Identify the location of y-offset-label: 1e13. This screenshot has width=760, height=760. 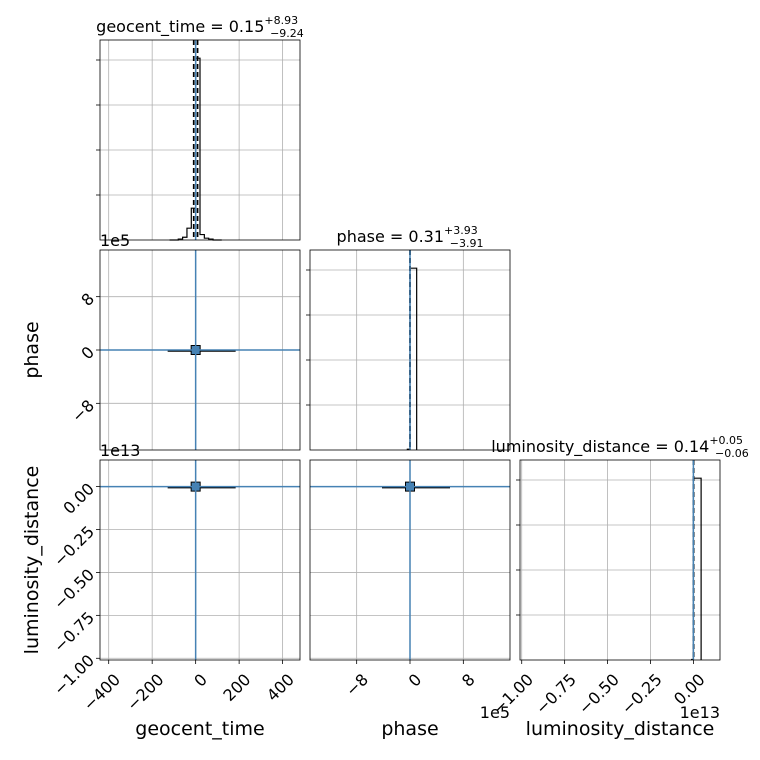
(120, 450).